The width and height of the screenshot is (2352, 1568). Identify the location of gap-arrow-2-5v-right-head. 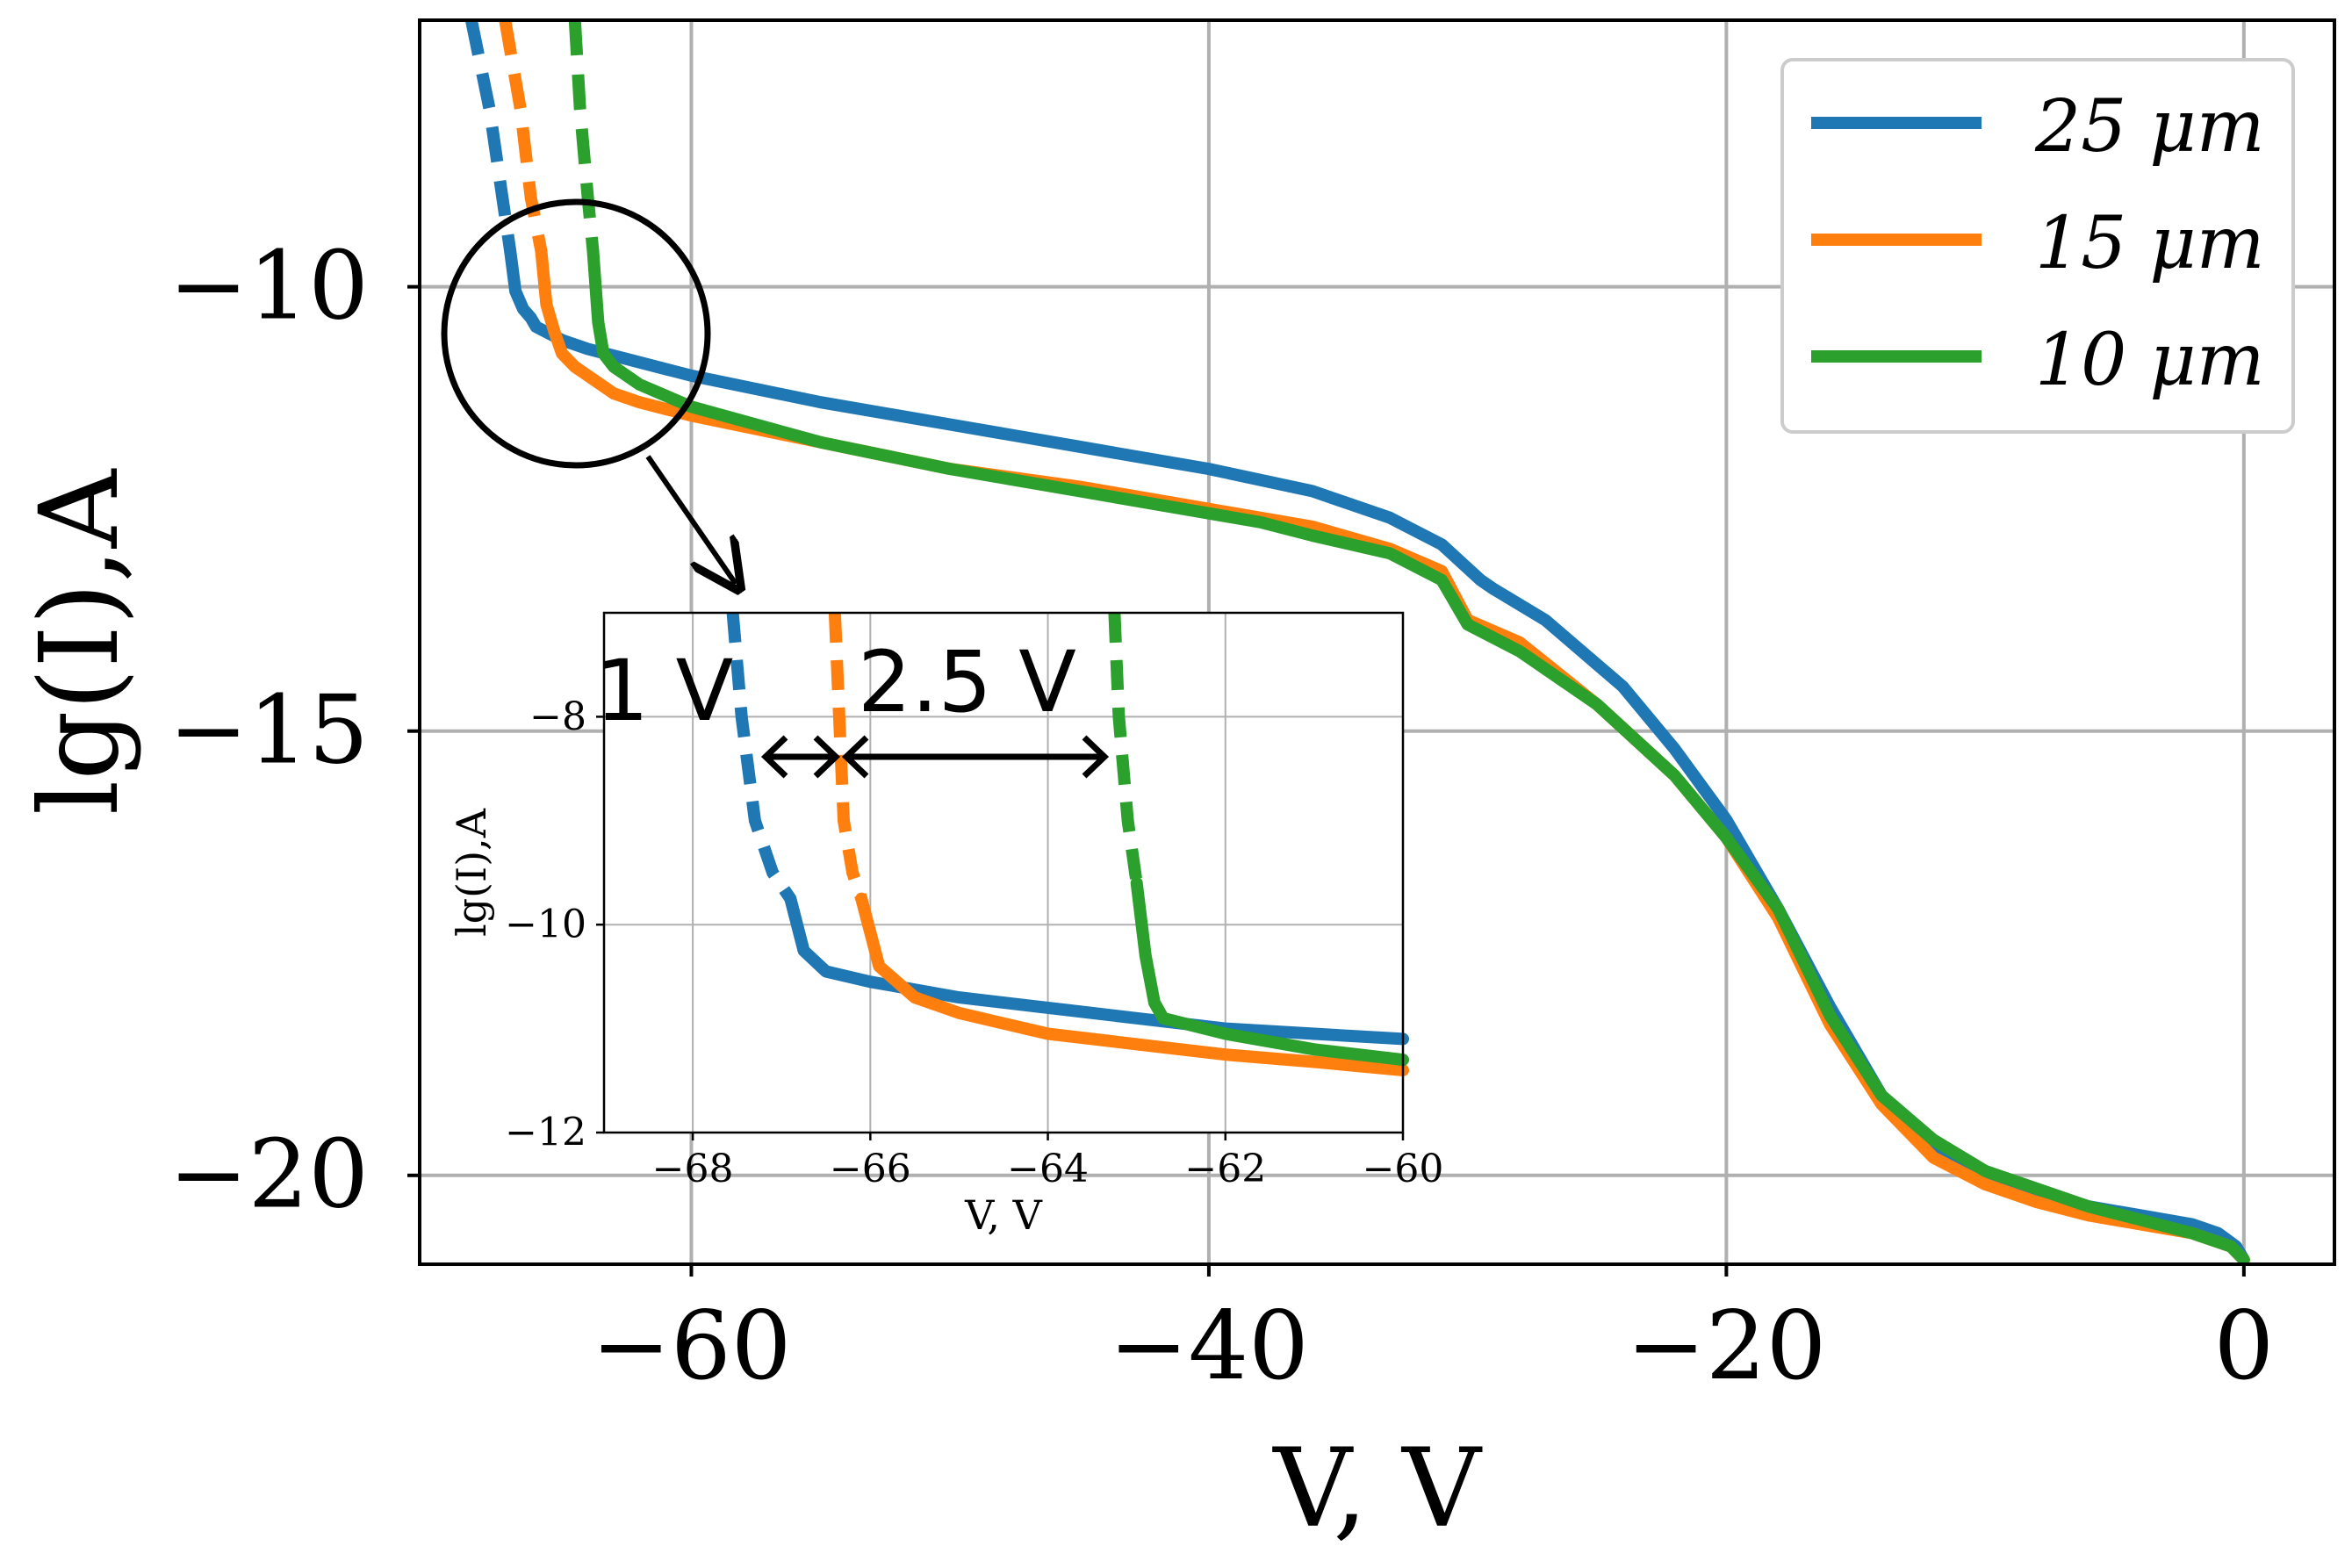
(1096, 757).